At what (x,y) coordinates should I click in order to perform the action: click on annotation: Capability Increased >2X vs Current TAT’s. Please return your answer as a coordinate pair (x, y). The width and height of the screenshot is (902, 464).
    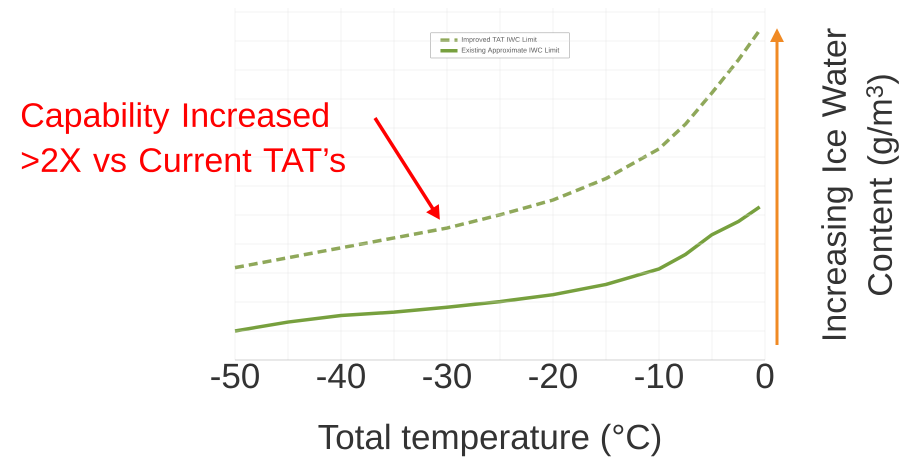
    Looking at the image, I should click on (183, 137).